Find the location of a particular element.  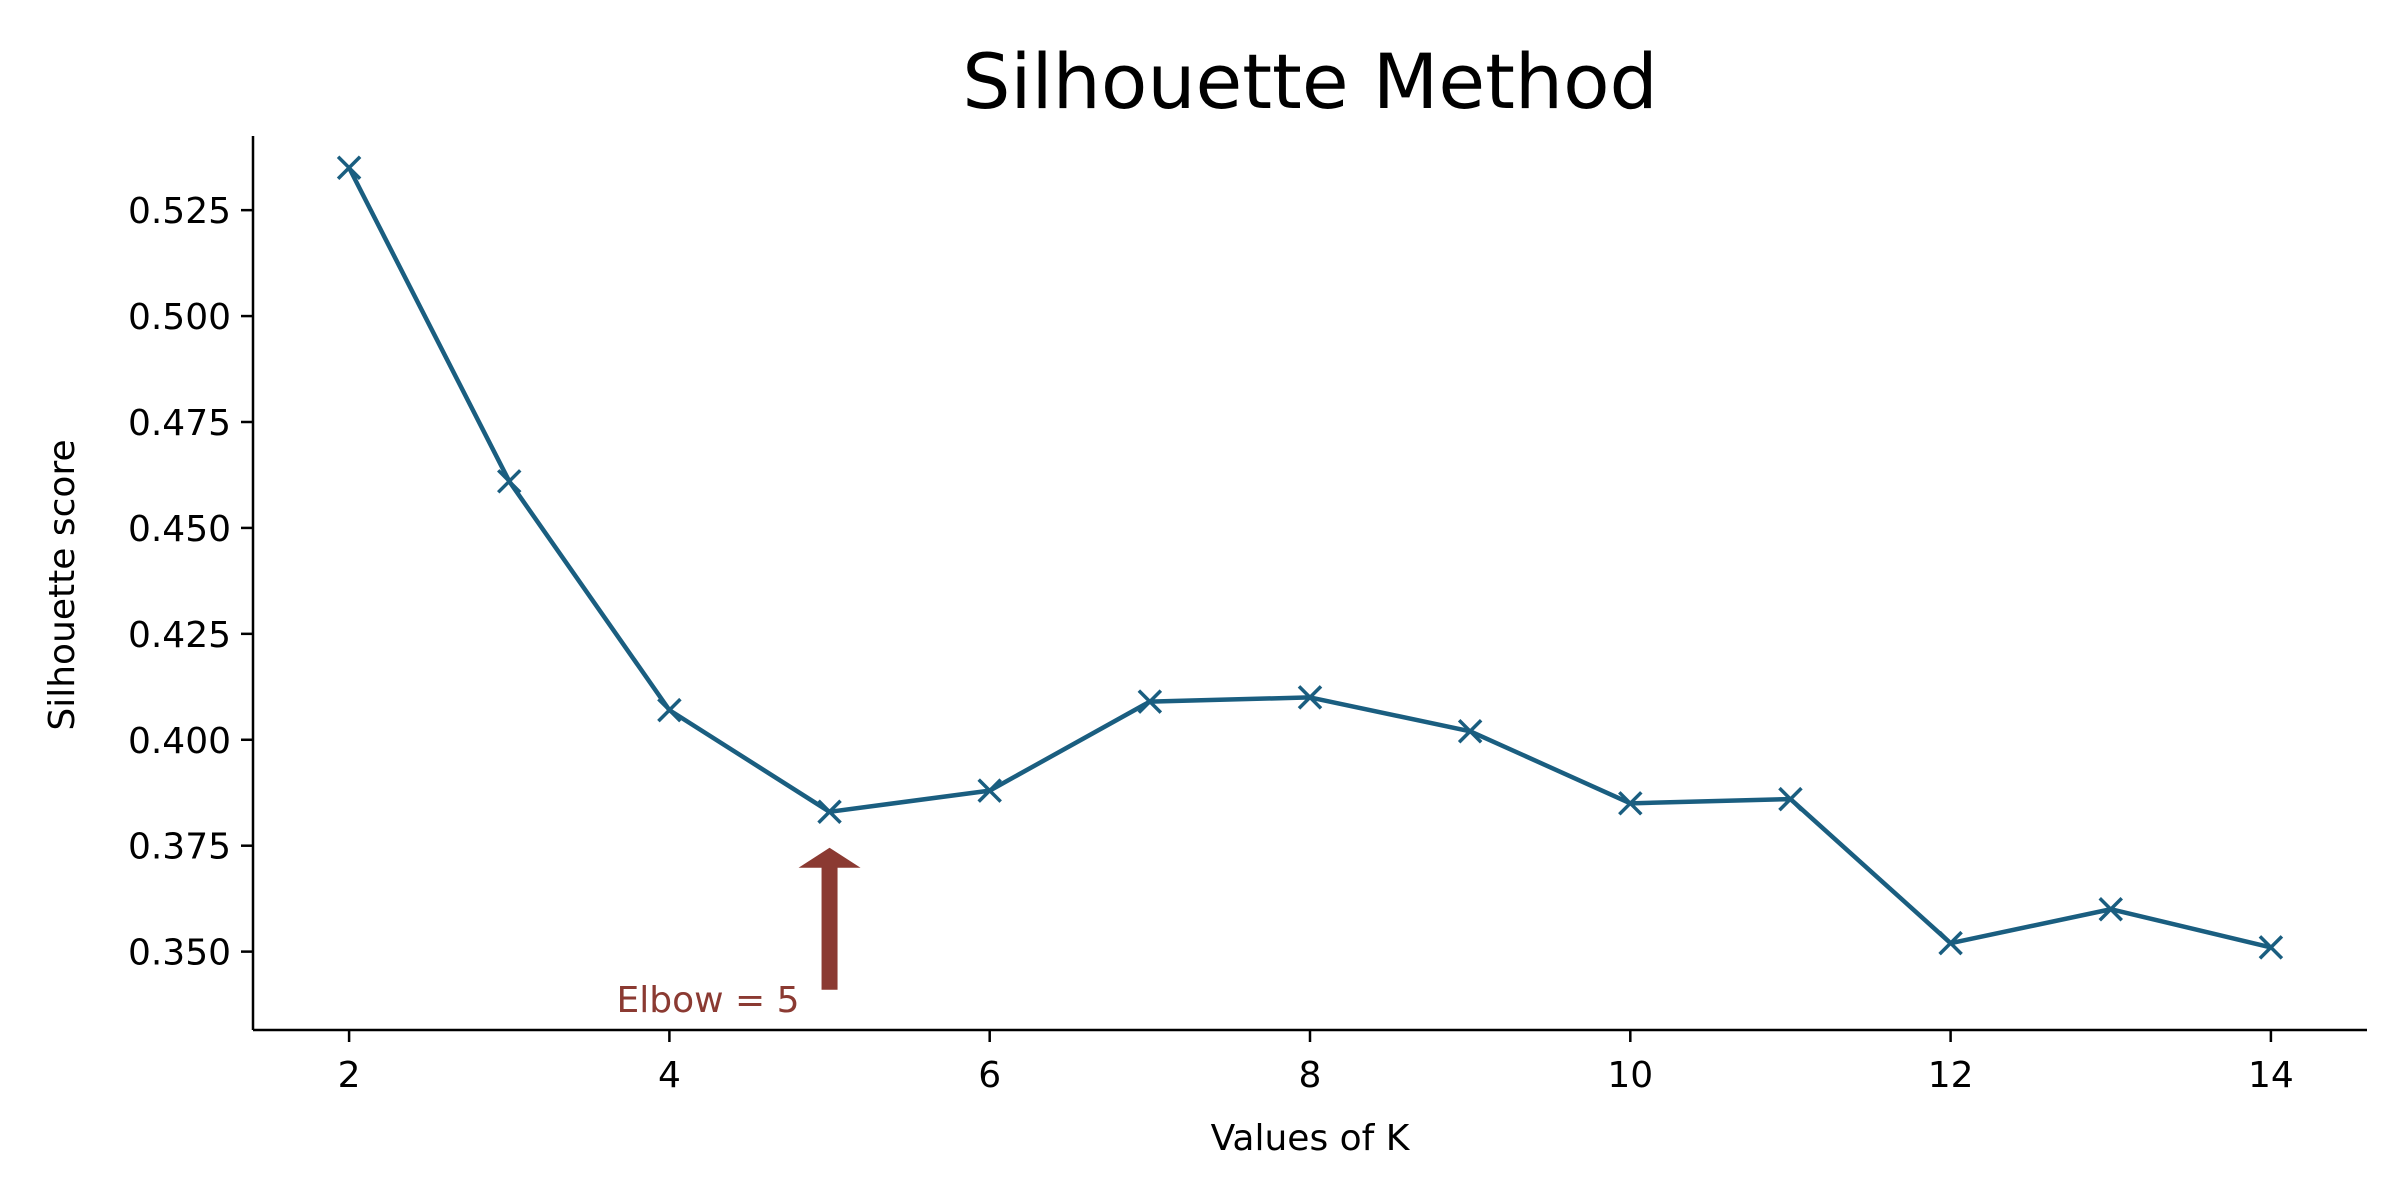

y-axis-label: Silhouette score is located at coordinates (62, 584).